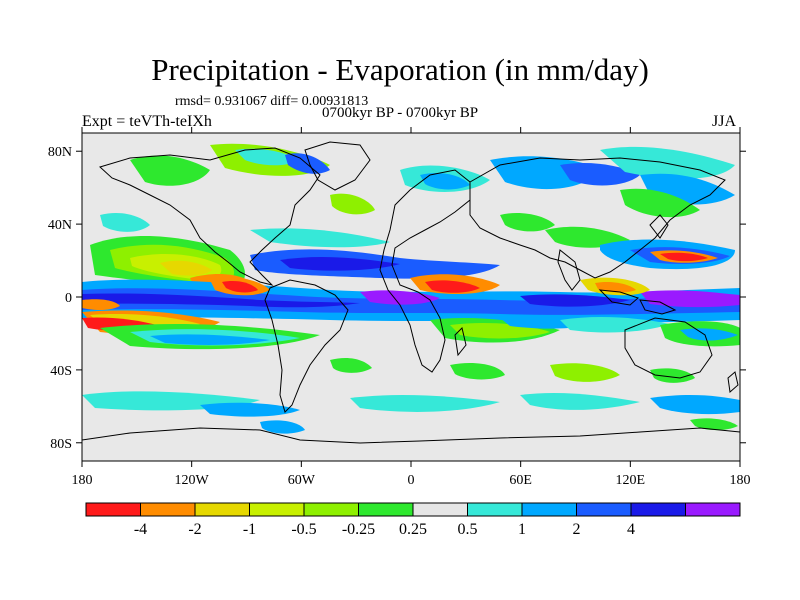  Describe the element at coordinates (194, 529) in the screenshot. I see `colorbar-label: -2` at that location.